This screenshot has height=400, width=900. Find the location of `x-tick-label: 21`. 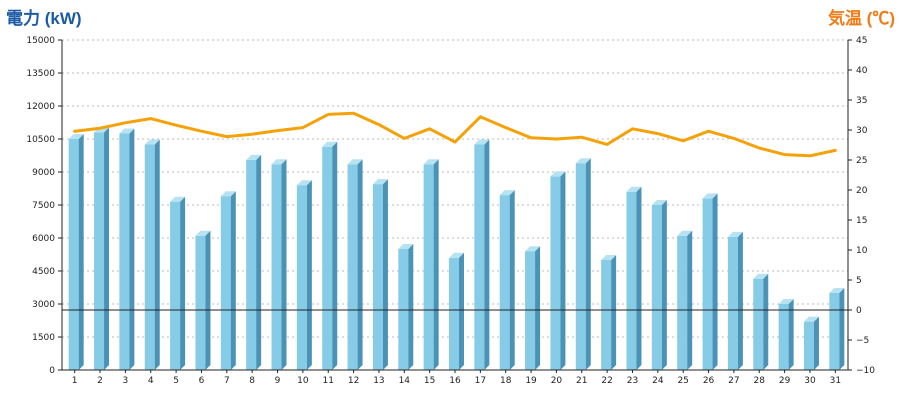

x-tick-label: 21 is located at coordinates (581, 381).